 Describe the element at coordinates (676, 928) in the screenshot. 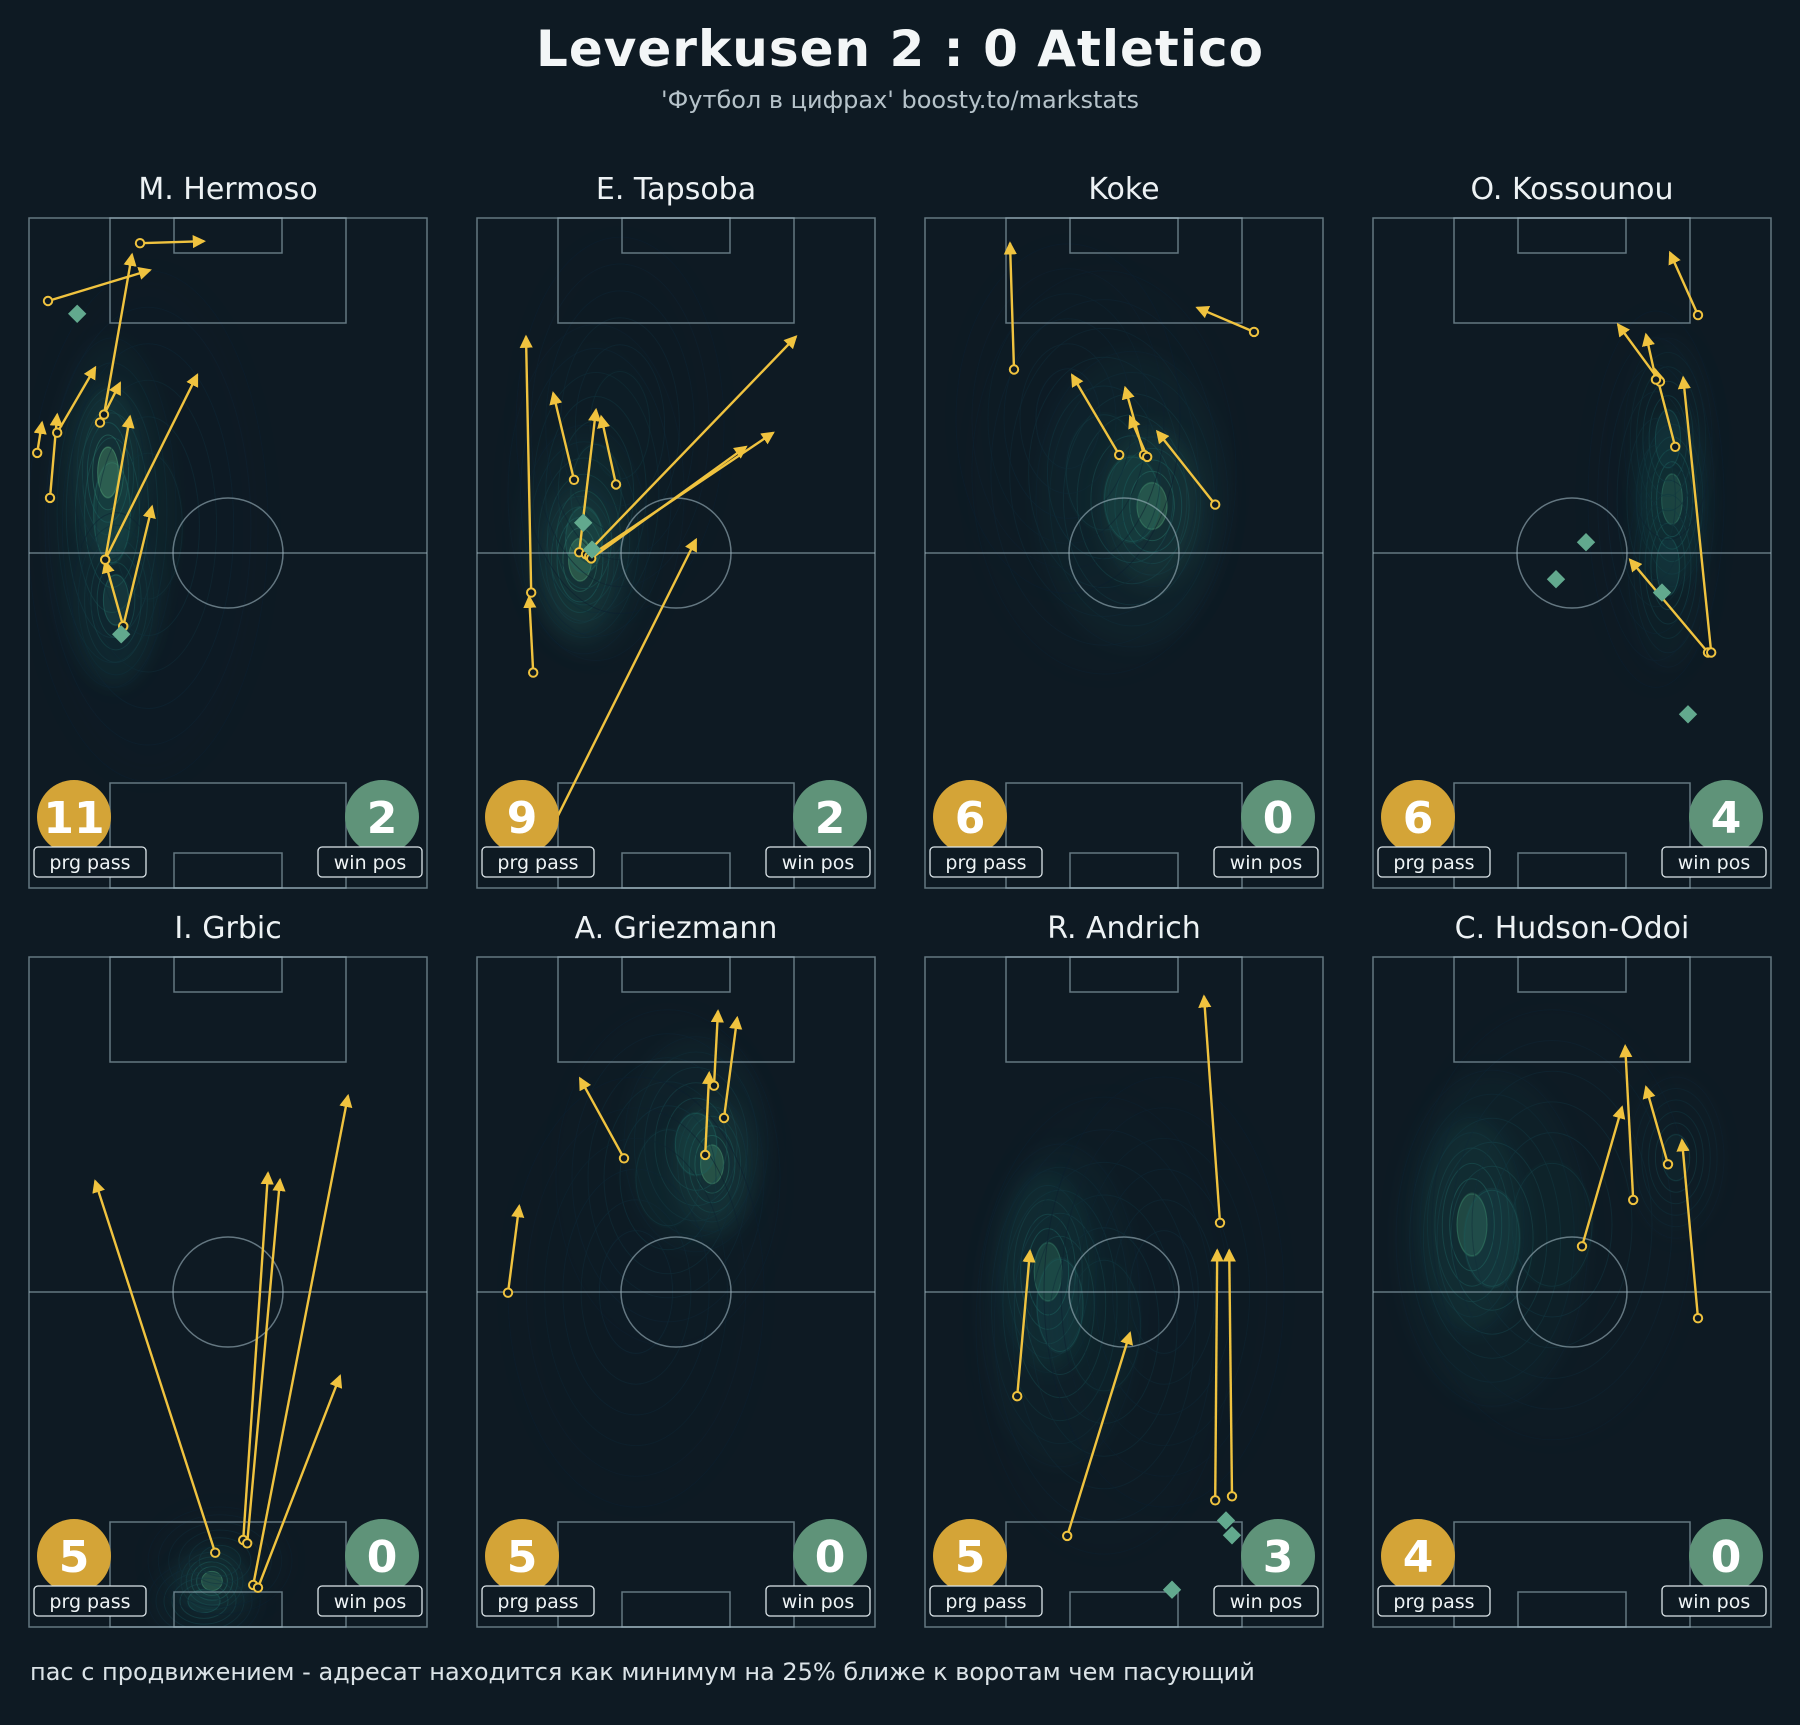

I see `player-name: A. Griezmann` at that location.